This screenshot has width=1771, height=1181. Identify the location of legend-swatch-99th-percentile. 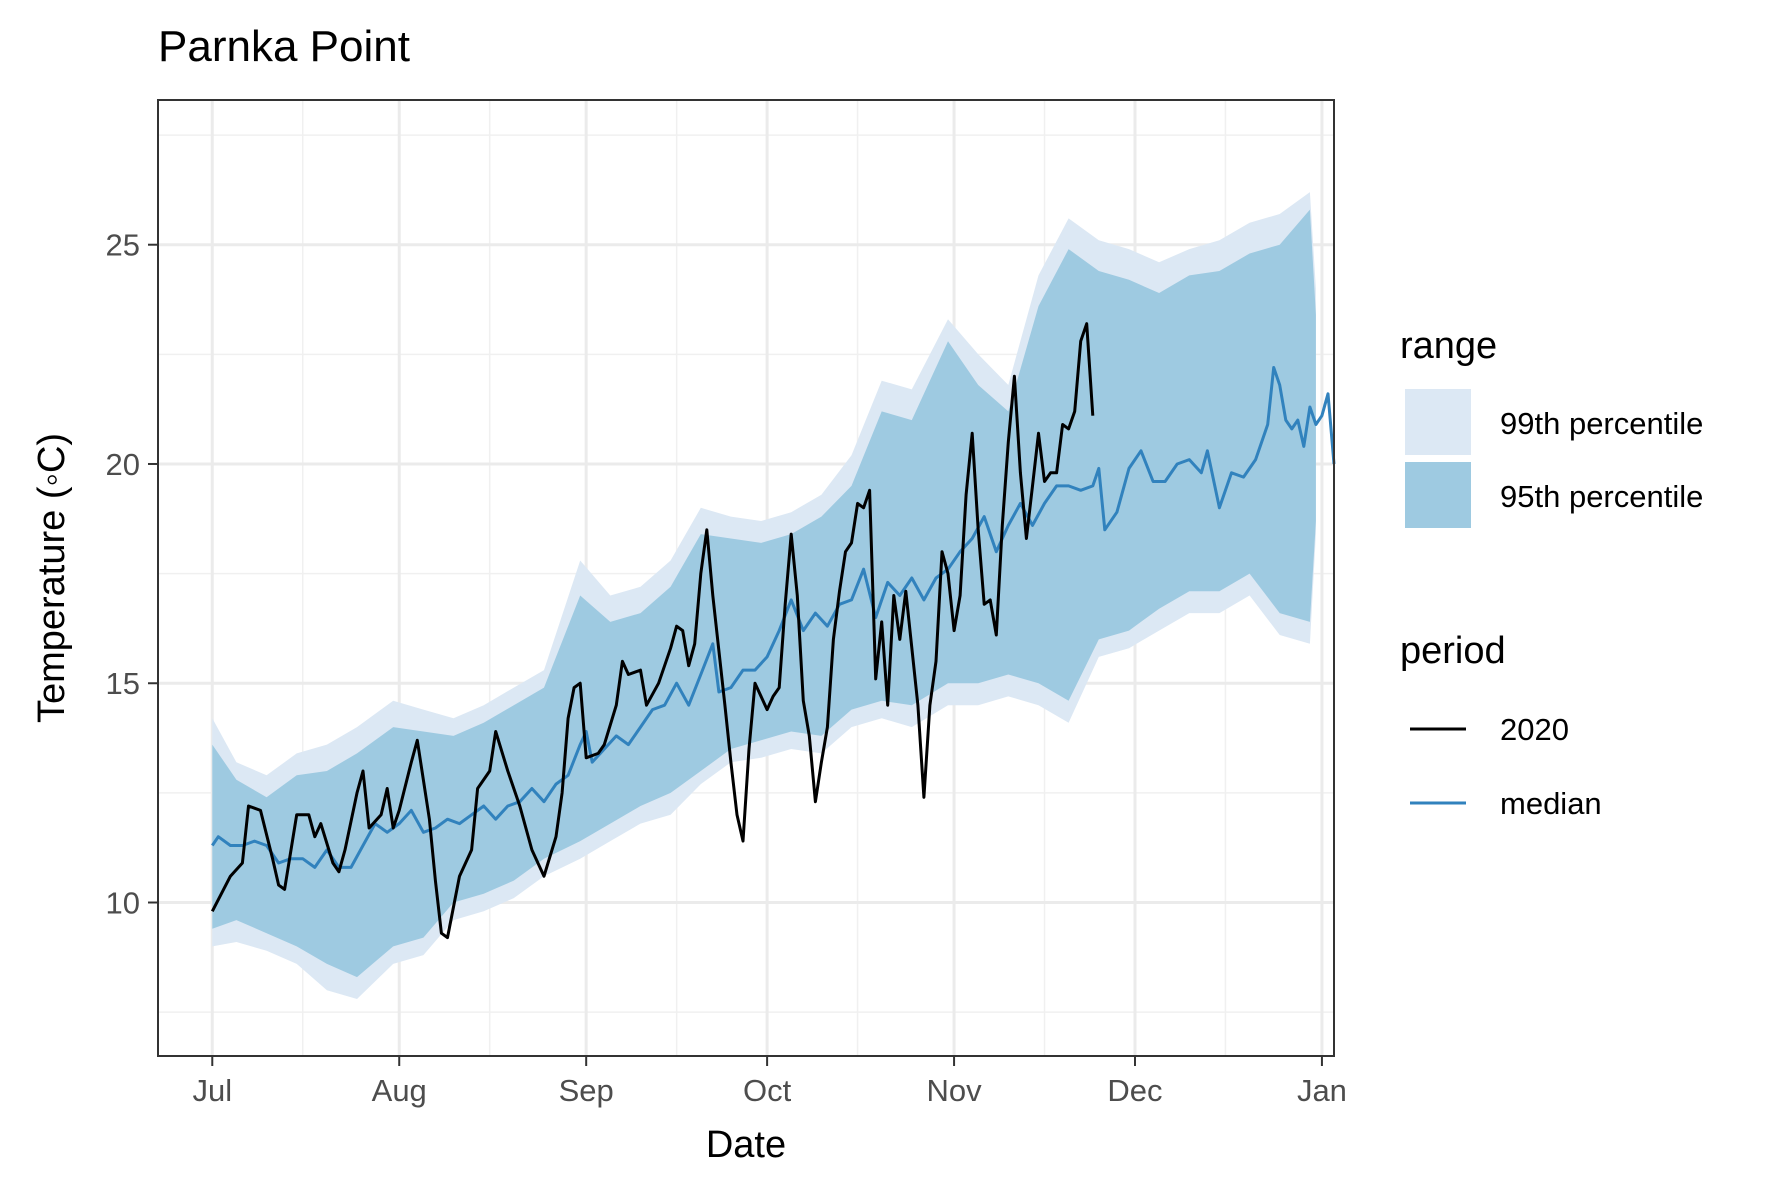
(1438, 422).